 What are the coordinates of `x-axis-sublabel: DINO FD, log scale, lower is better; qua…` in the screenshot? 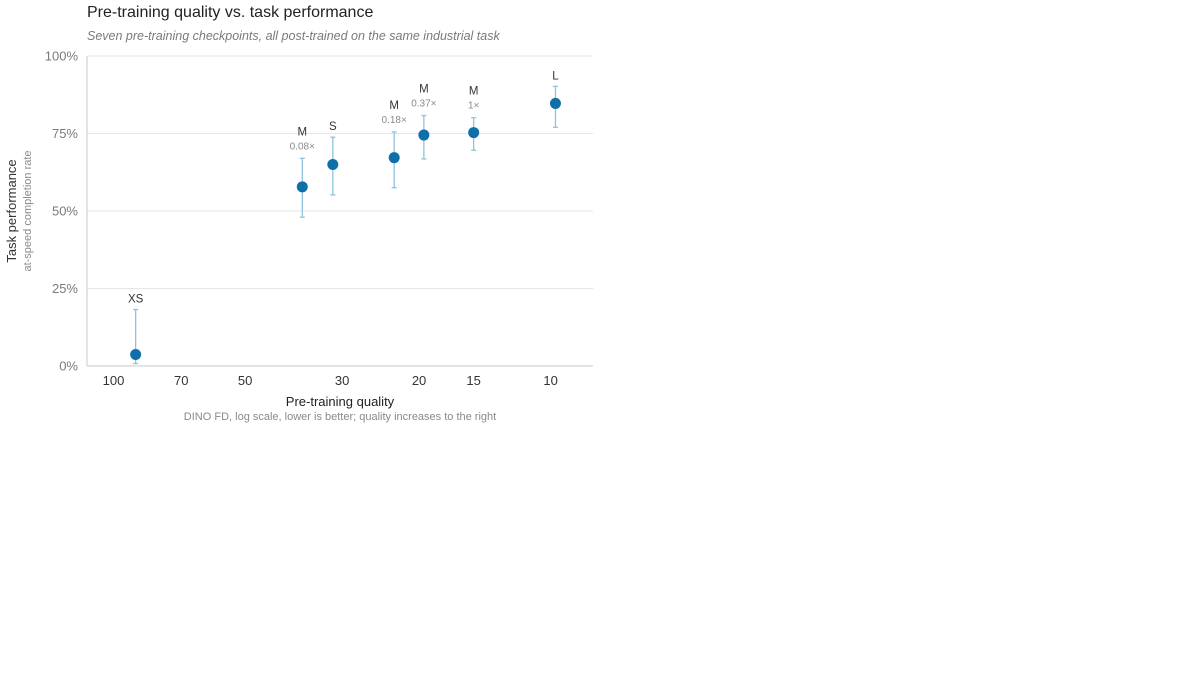 It's located at (340, 417).